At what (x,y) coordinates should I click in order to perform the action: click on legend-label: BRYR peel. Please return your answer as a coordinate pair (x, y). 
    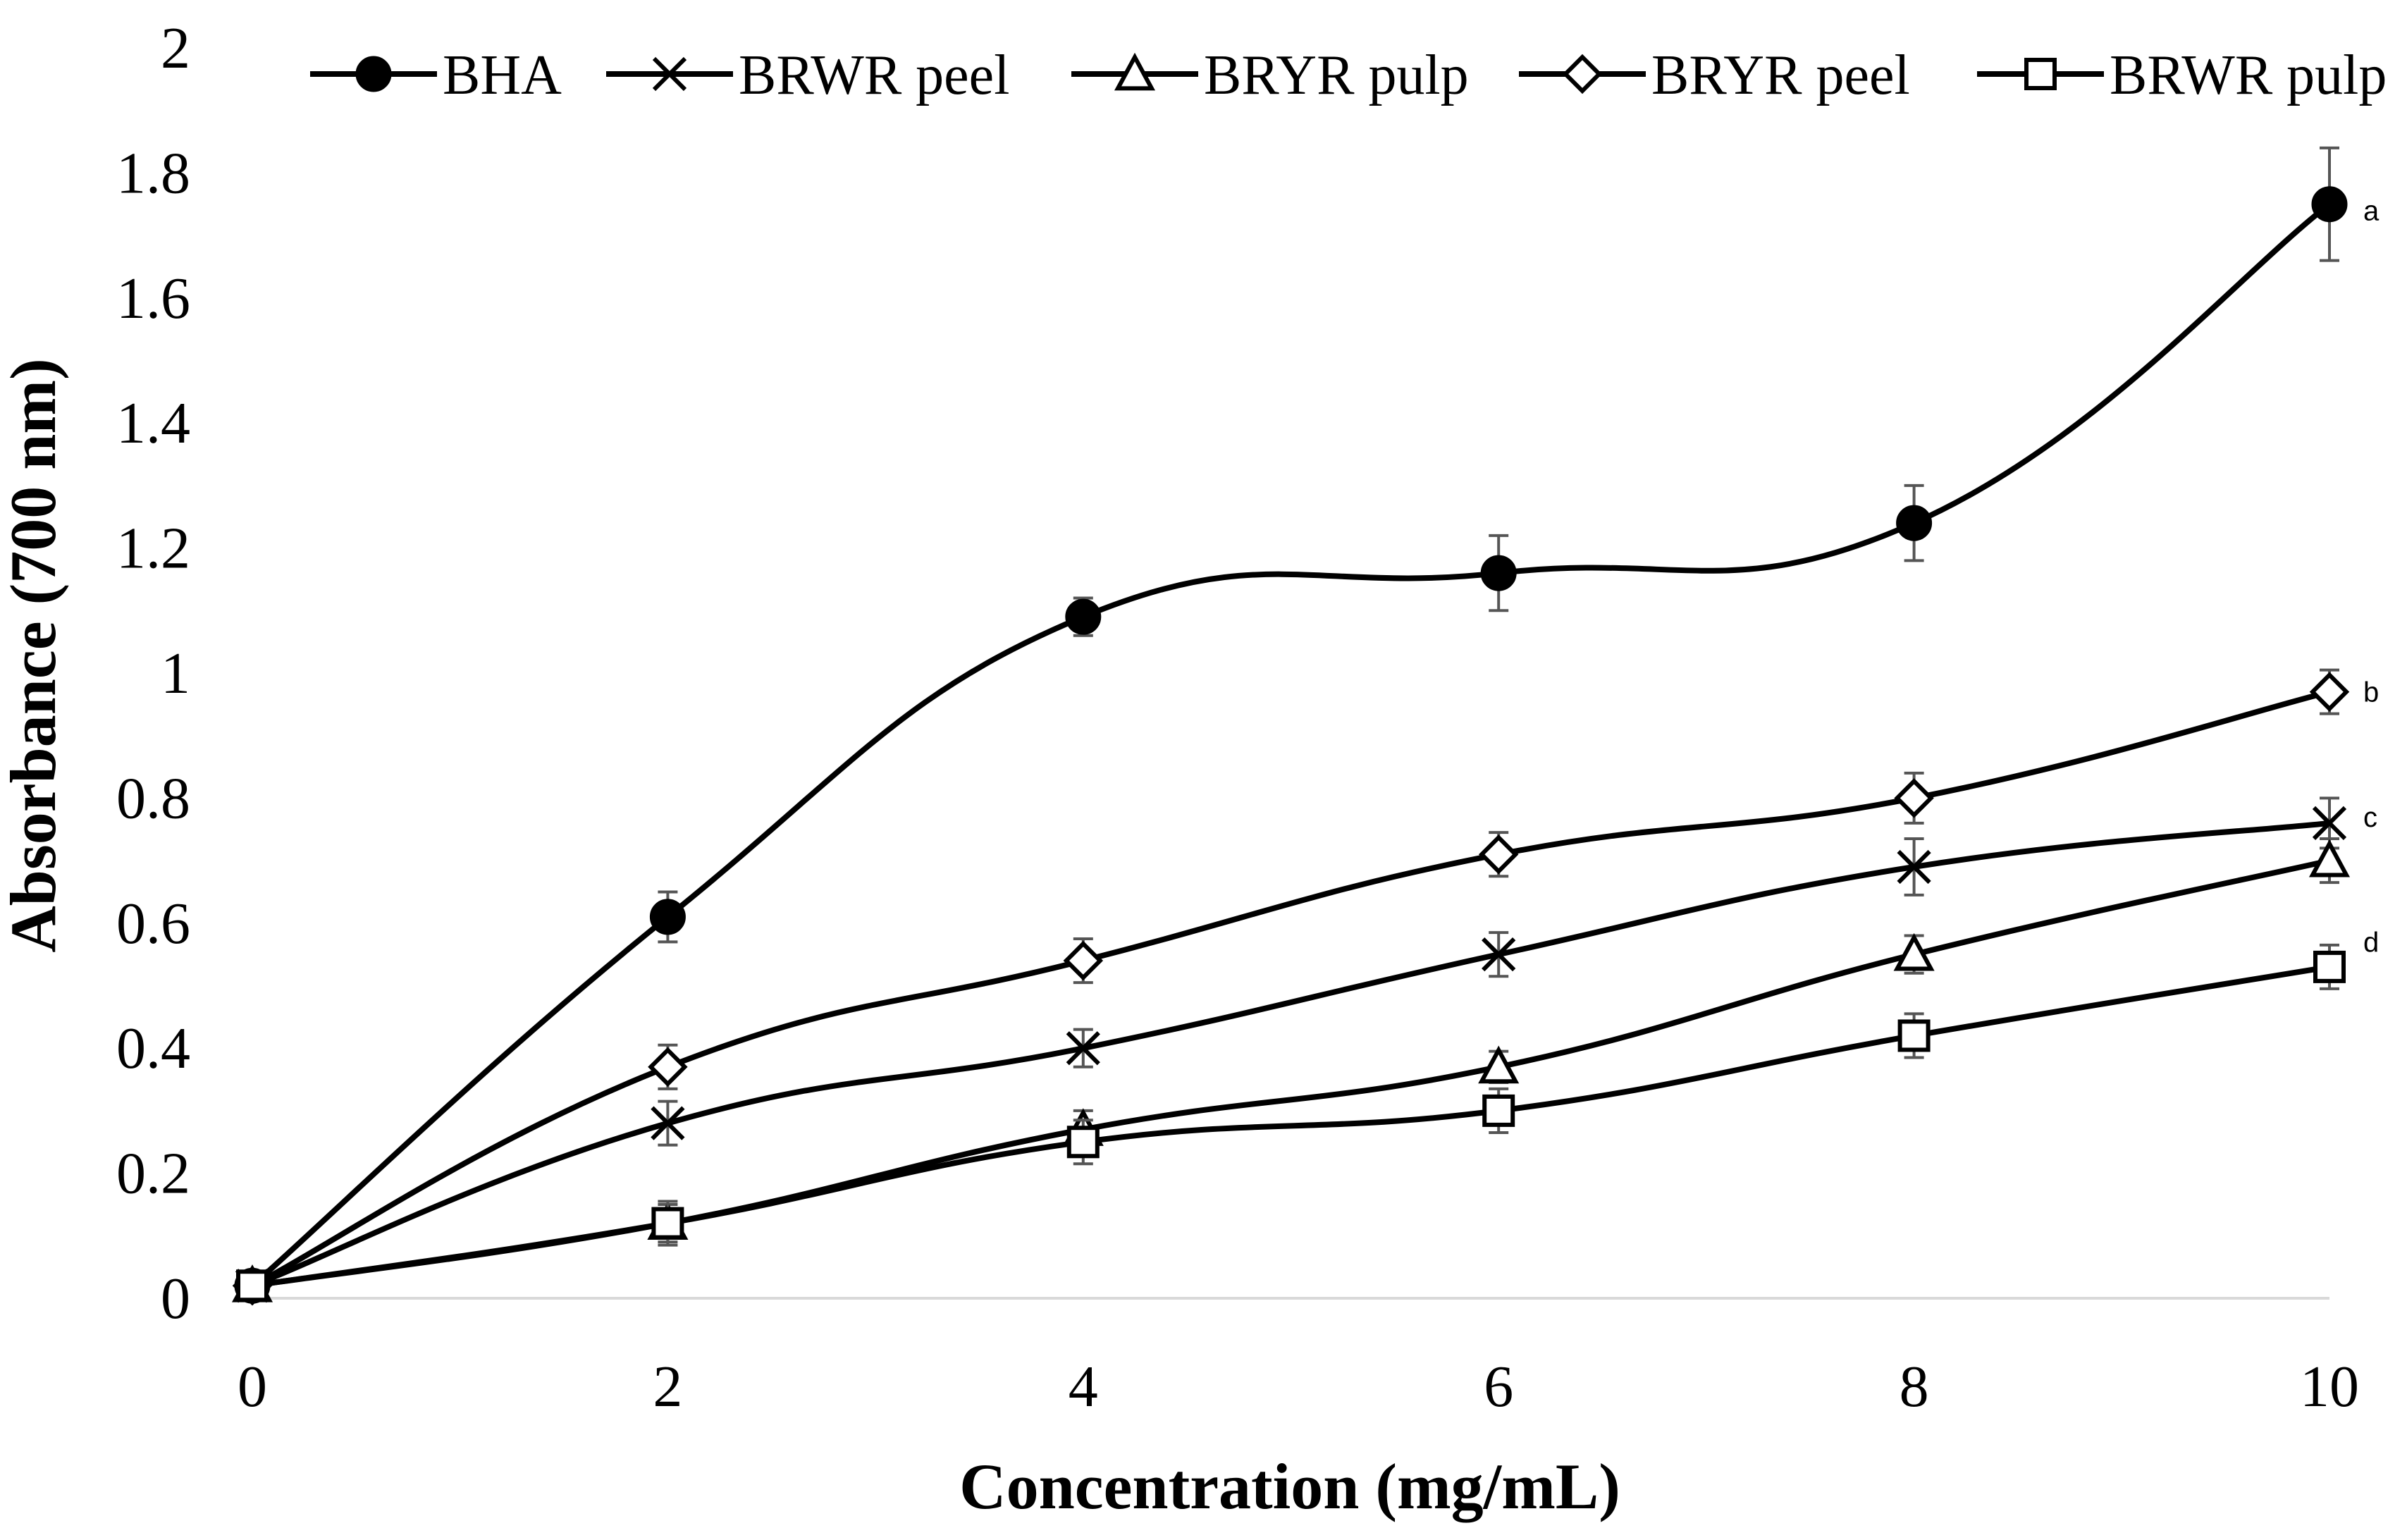
    Looking at the image, I should click on (1780, 75).